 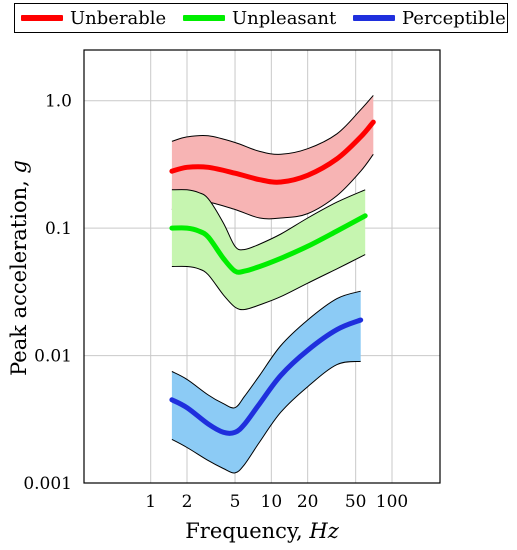 I want to click on y-tick-labels: 0.001 0.01 0.1 1.0, so click(x=47, y=293).